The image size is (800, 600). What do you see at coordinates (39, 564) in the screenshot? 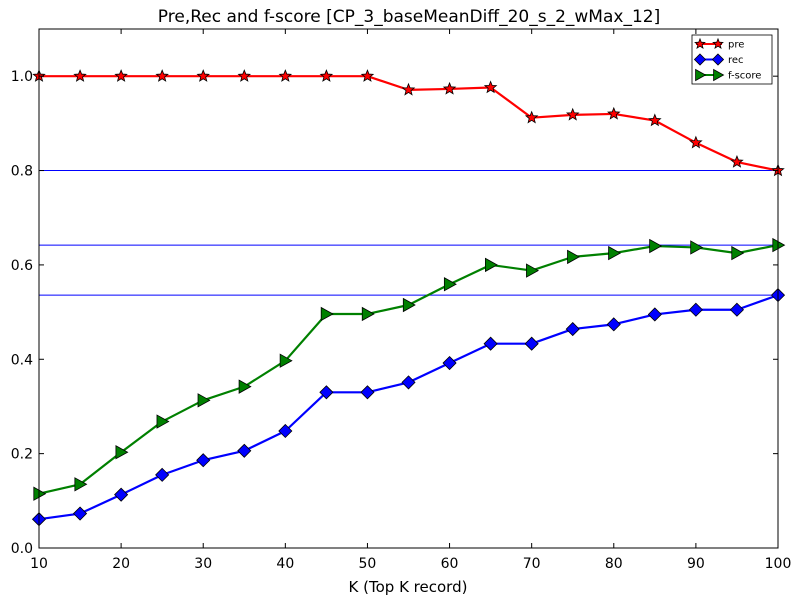
I see `x-tick-label: 10` at bounding box center [39, 564].